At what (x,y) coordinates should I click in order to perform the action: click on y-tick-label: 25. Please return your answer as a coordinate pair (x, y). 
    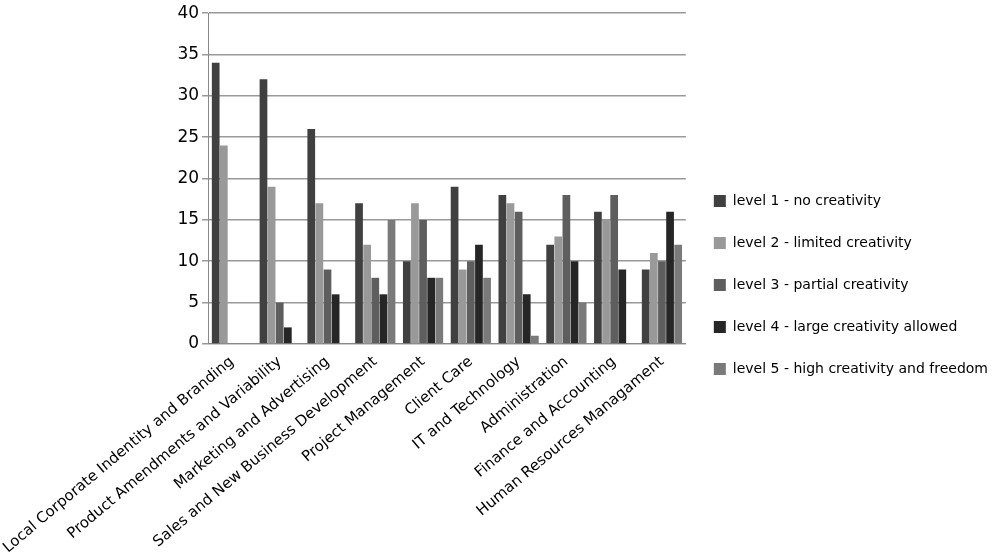
    Looking at the image, I should click on (188, 135).